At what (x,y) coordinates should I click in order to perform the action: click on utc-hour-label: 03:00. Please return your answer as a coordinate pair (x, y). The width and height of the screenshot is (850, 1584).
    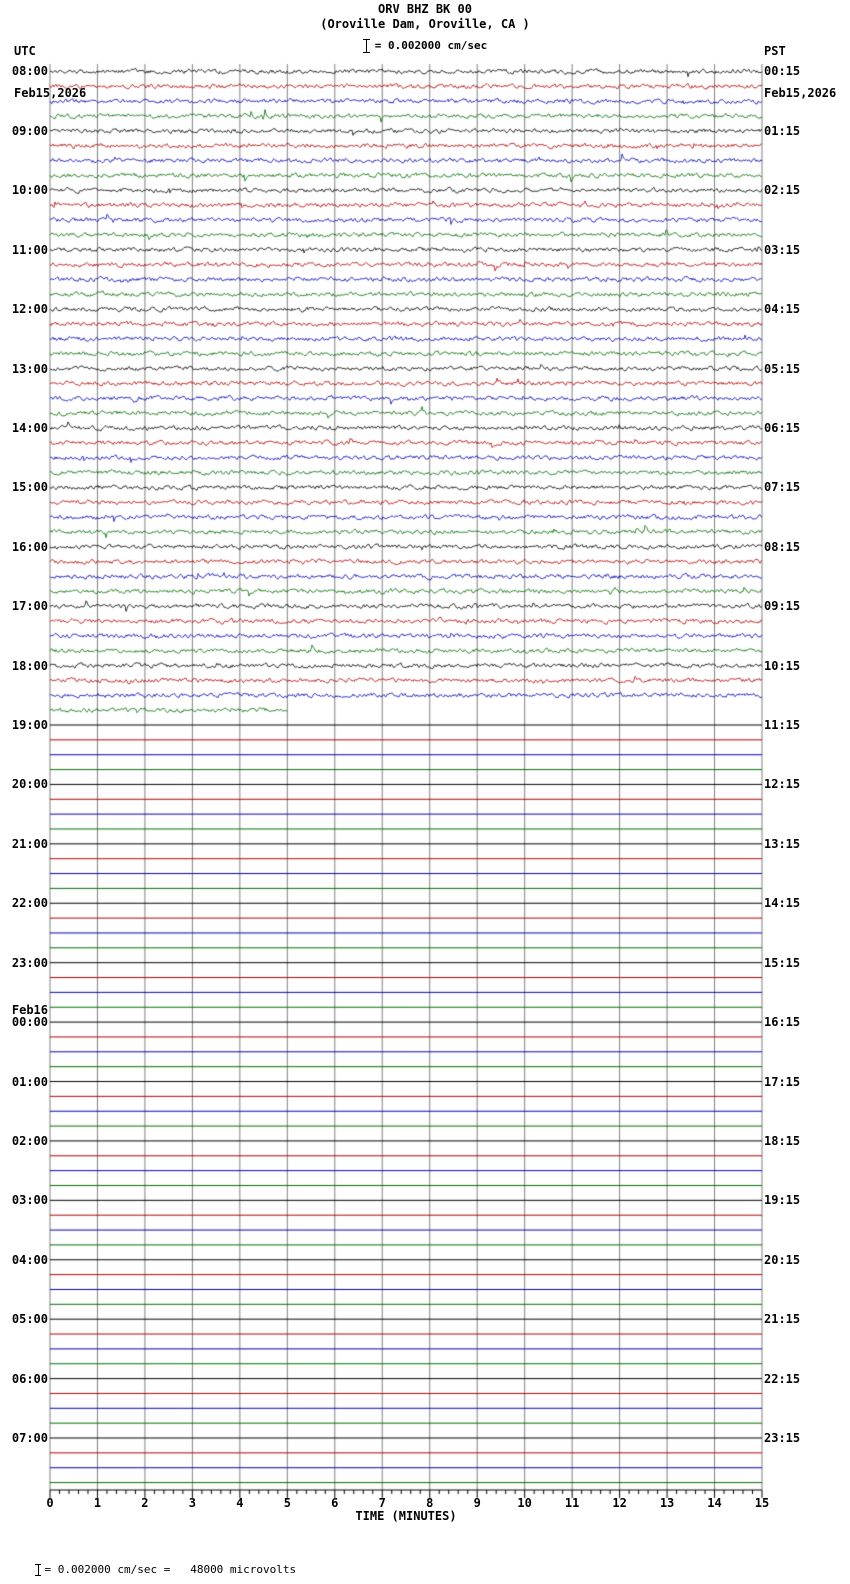
    Looking at the image, I should click on (29, 1200).